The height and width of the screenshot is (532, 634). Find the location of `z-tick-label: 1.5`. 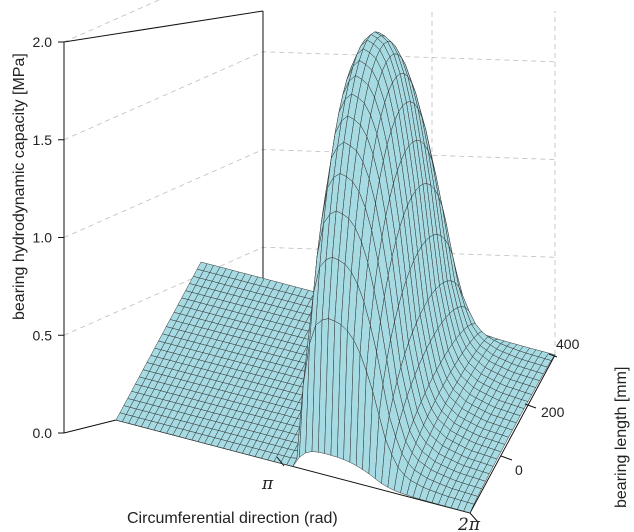

z-tick-label: 1.5 is located at coordinates (43, 140).